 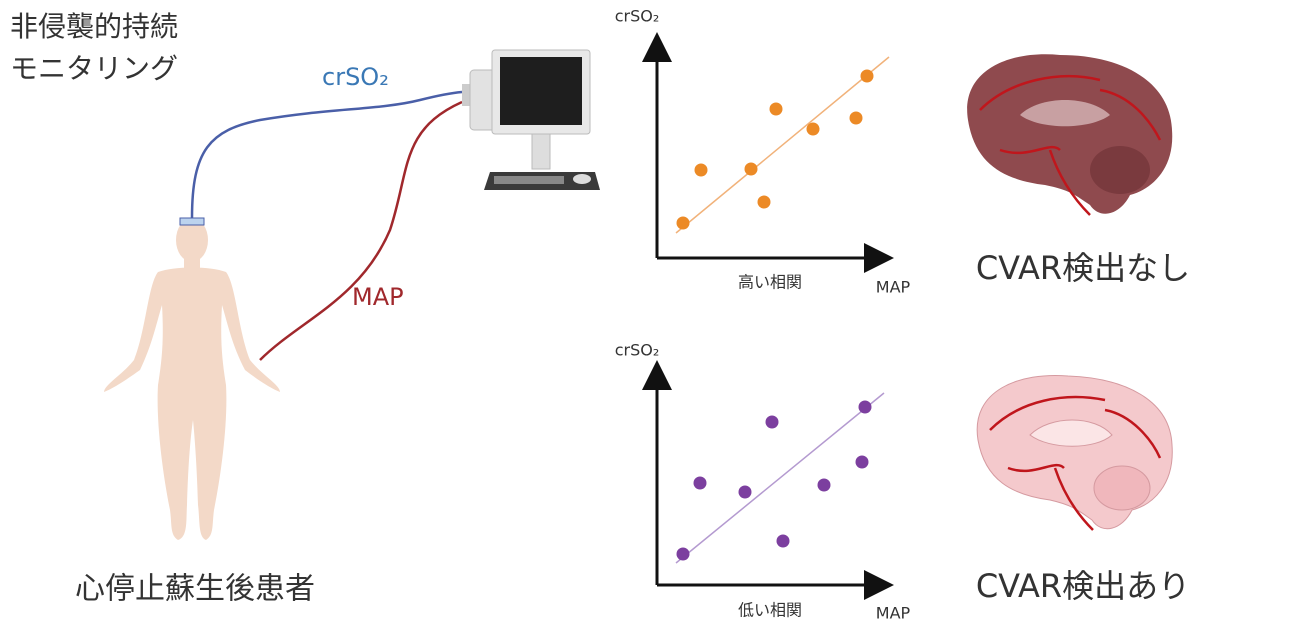 What do you see at coordinates (1083, 268) in the screenshot?
I see `result: CVAR検出なし` at bounding box center [1083, 268].